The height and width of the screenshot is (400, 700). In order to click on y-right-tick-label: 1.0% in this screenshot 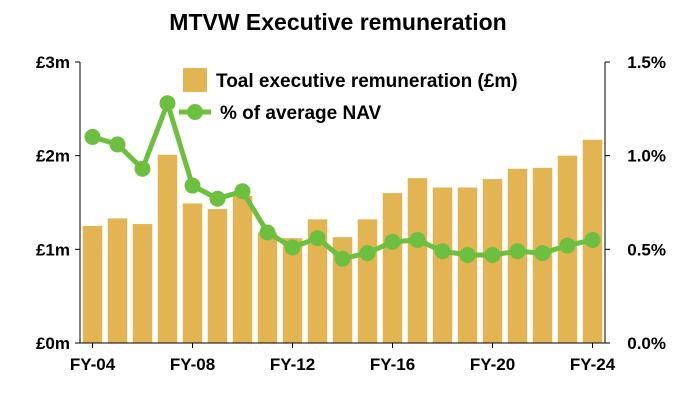, I will do `click(646, 156)`.